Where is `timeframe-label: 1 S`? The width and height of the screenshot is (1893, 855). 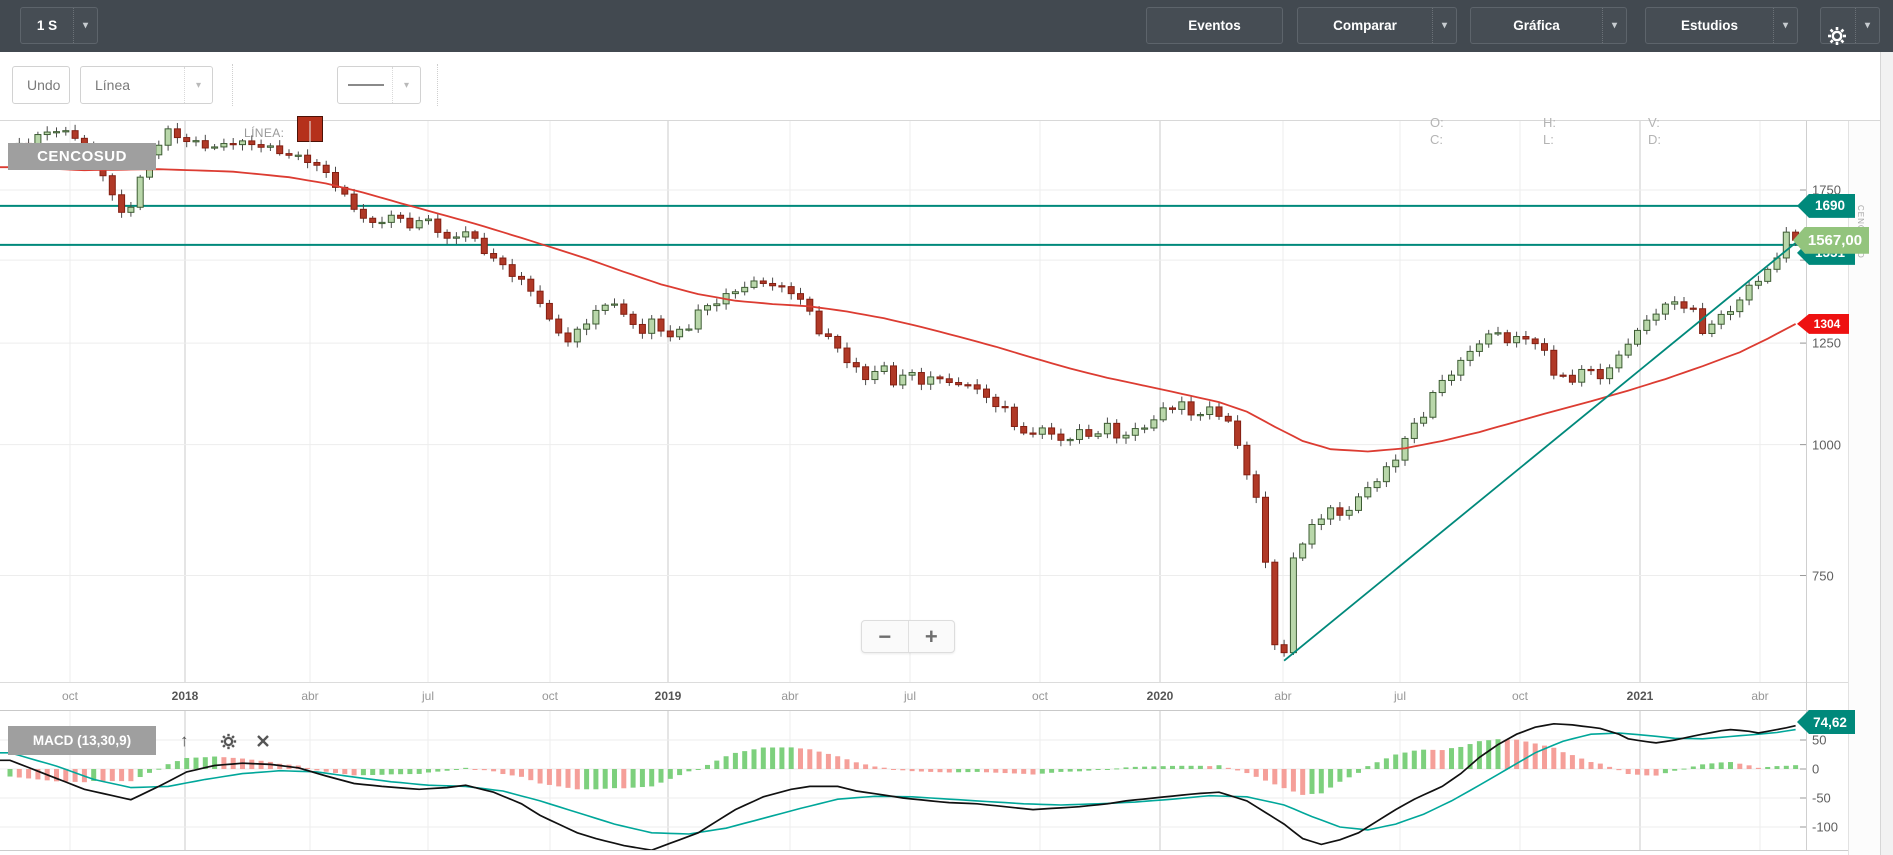 timeframe-label: 1 S is located at coordinates (47, 25).